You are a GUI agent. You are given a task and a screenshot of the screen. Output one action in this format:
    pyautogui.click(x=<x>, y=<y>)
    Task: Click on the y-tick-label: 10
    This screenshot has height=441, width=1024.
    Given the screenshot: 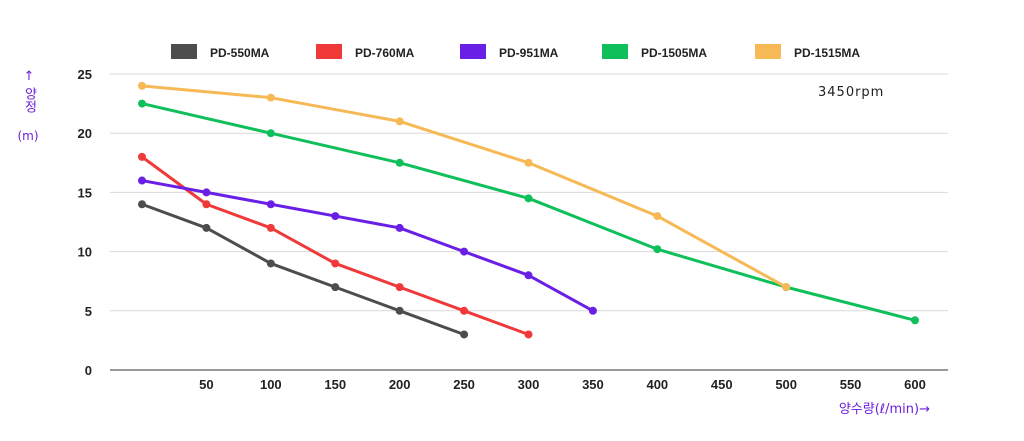 What is the action you would take?
    pyautogui.click(x=85, y=252)
    